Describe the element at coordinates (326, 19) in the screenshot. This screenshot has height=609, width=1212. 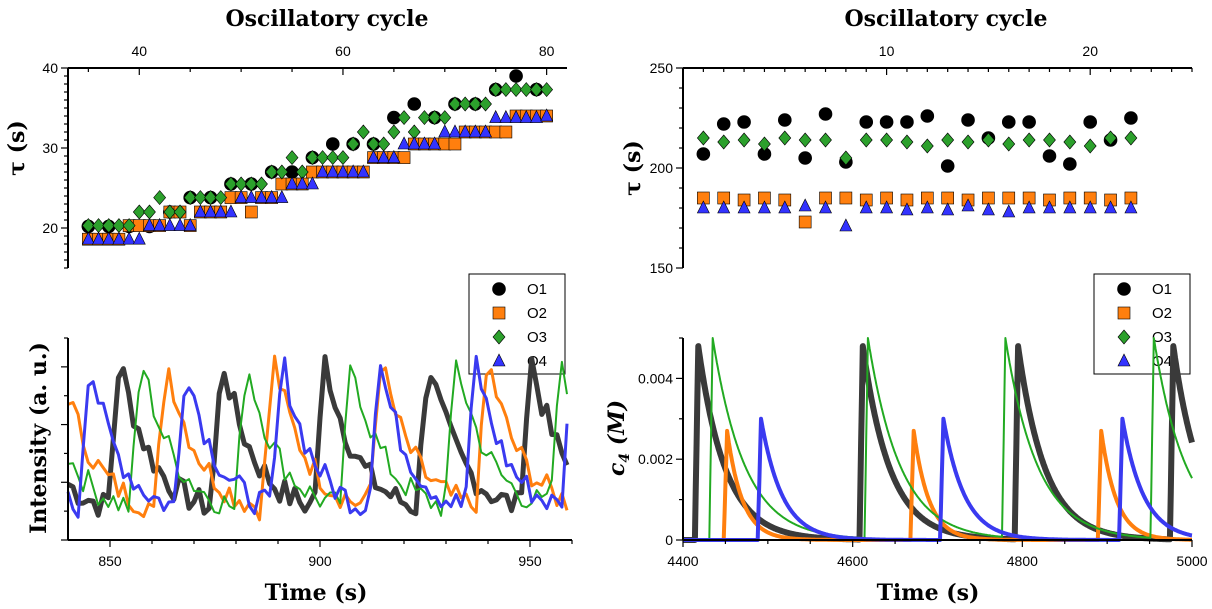
I see `top-left-top-axis-title: Oscillatory cycle` at that location.